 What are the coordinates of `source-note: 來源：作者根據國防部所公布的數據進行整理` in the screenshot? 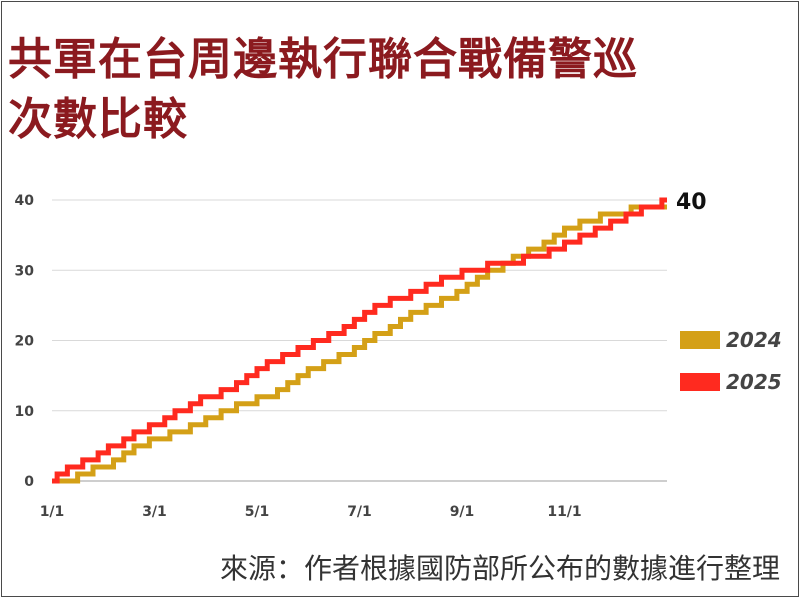 It's located at (499, 568).